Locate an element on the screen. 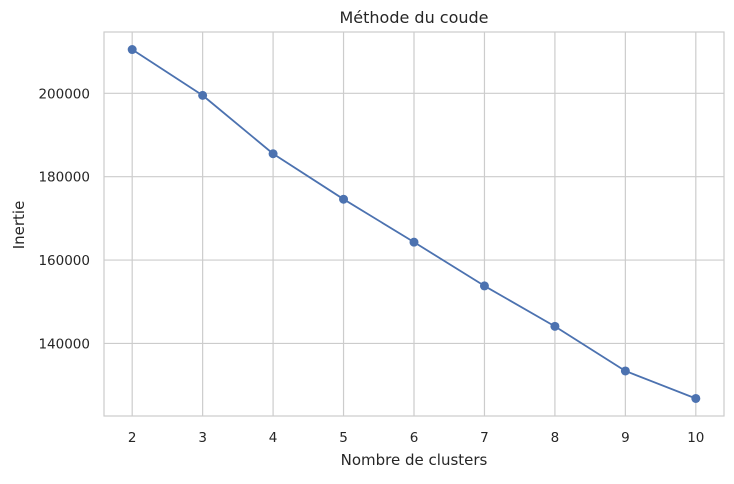  x-tick-label: 10 is located at coordinates (695, 438).